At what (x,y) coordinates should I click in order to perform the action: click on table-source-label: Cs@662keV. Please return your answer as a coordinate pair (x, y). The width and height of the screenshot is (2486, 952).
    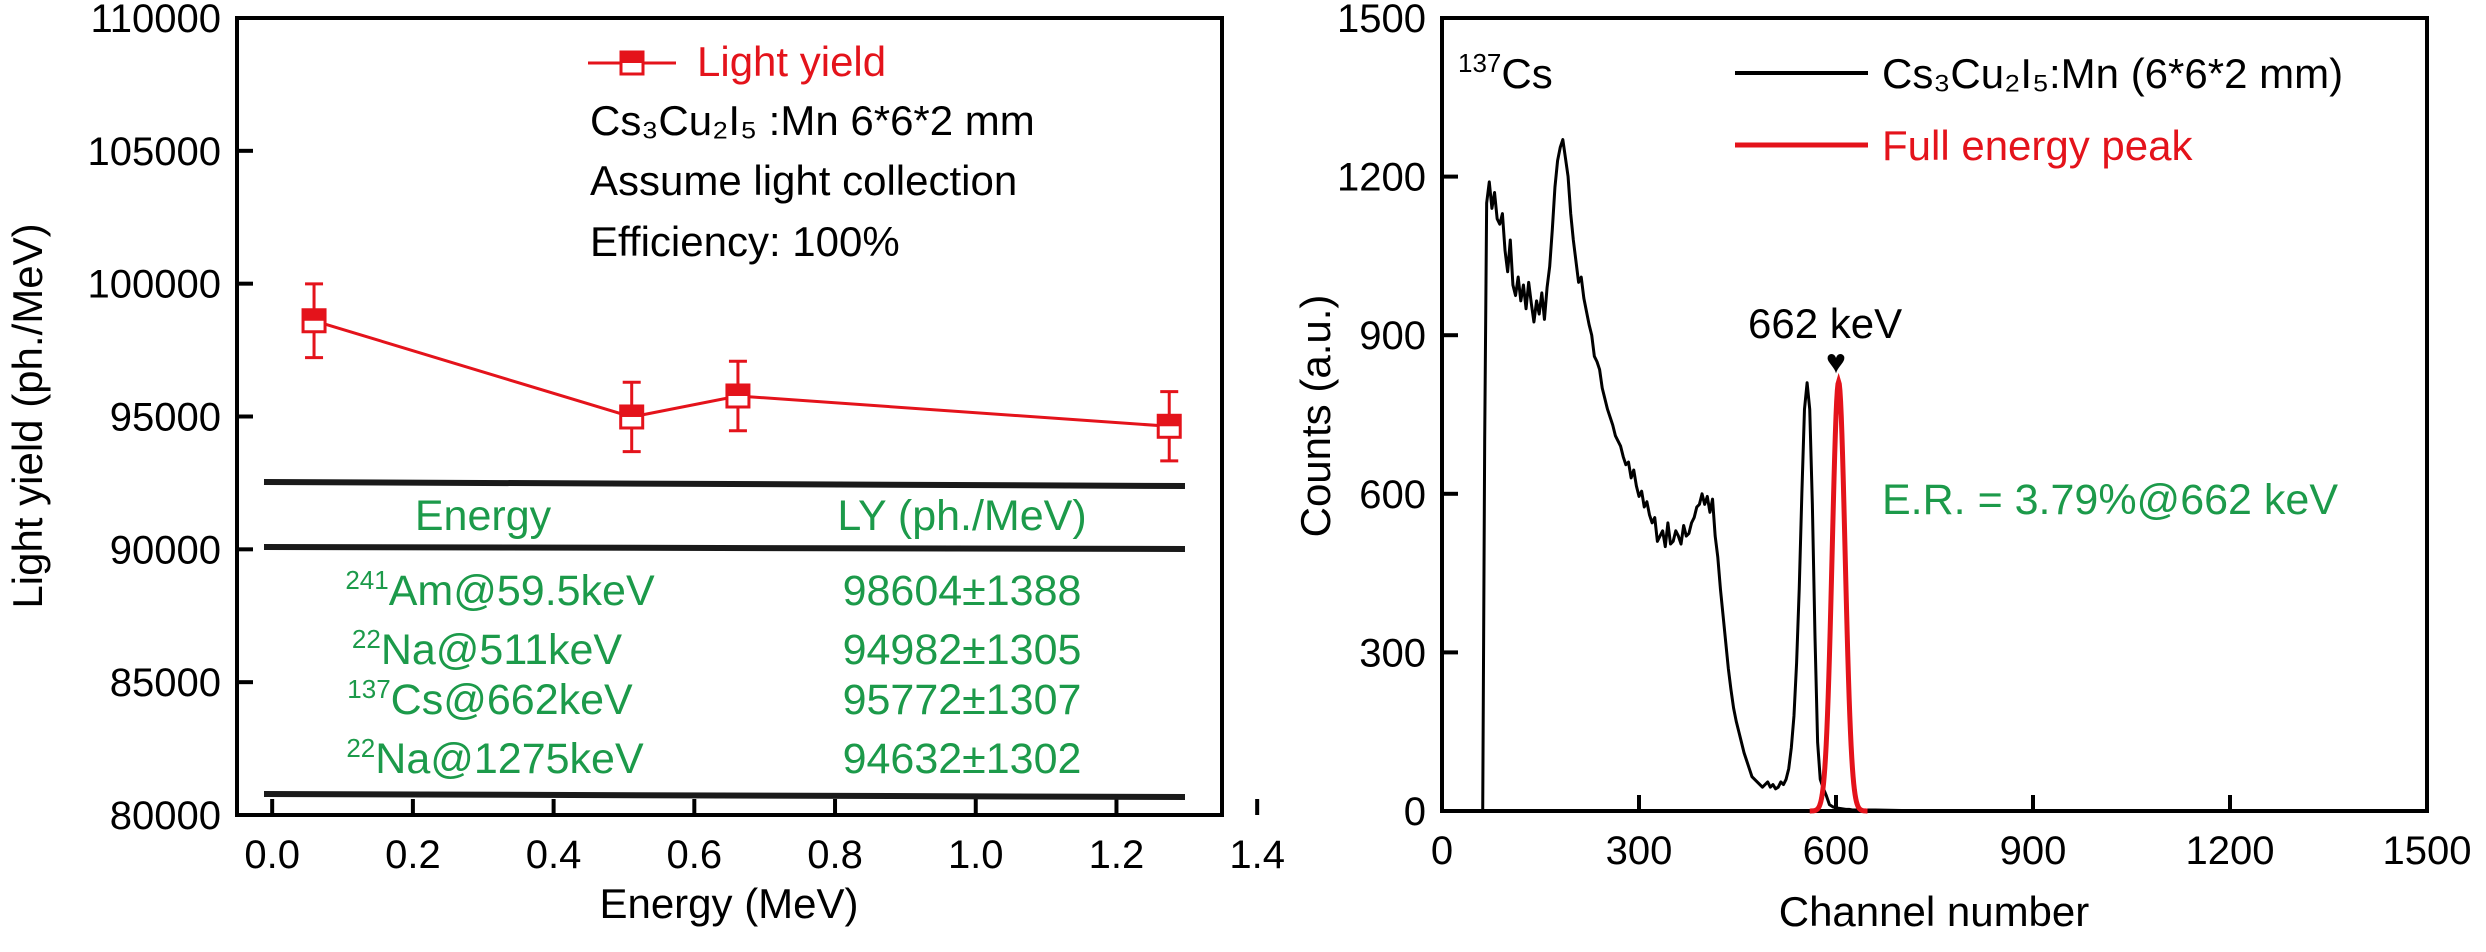
    Looking at the image, I should click on (512, 700).